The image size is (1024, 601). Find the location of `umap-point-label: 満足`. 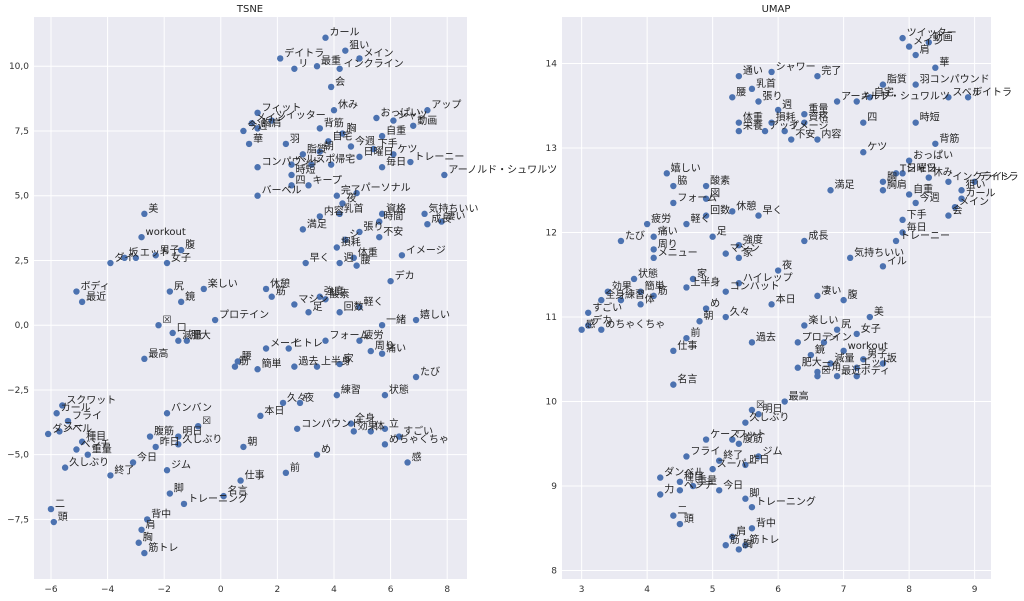

umap-point-label: 満足 is located at coordinates (845, 185).